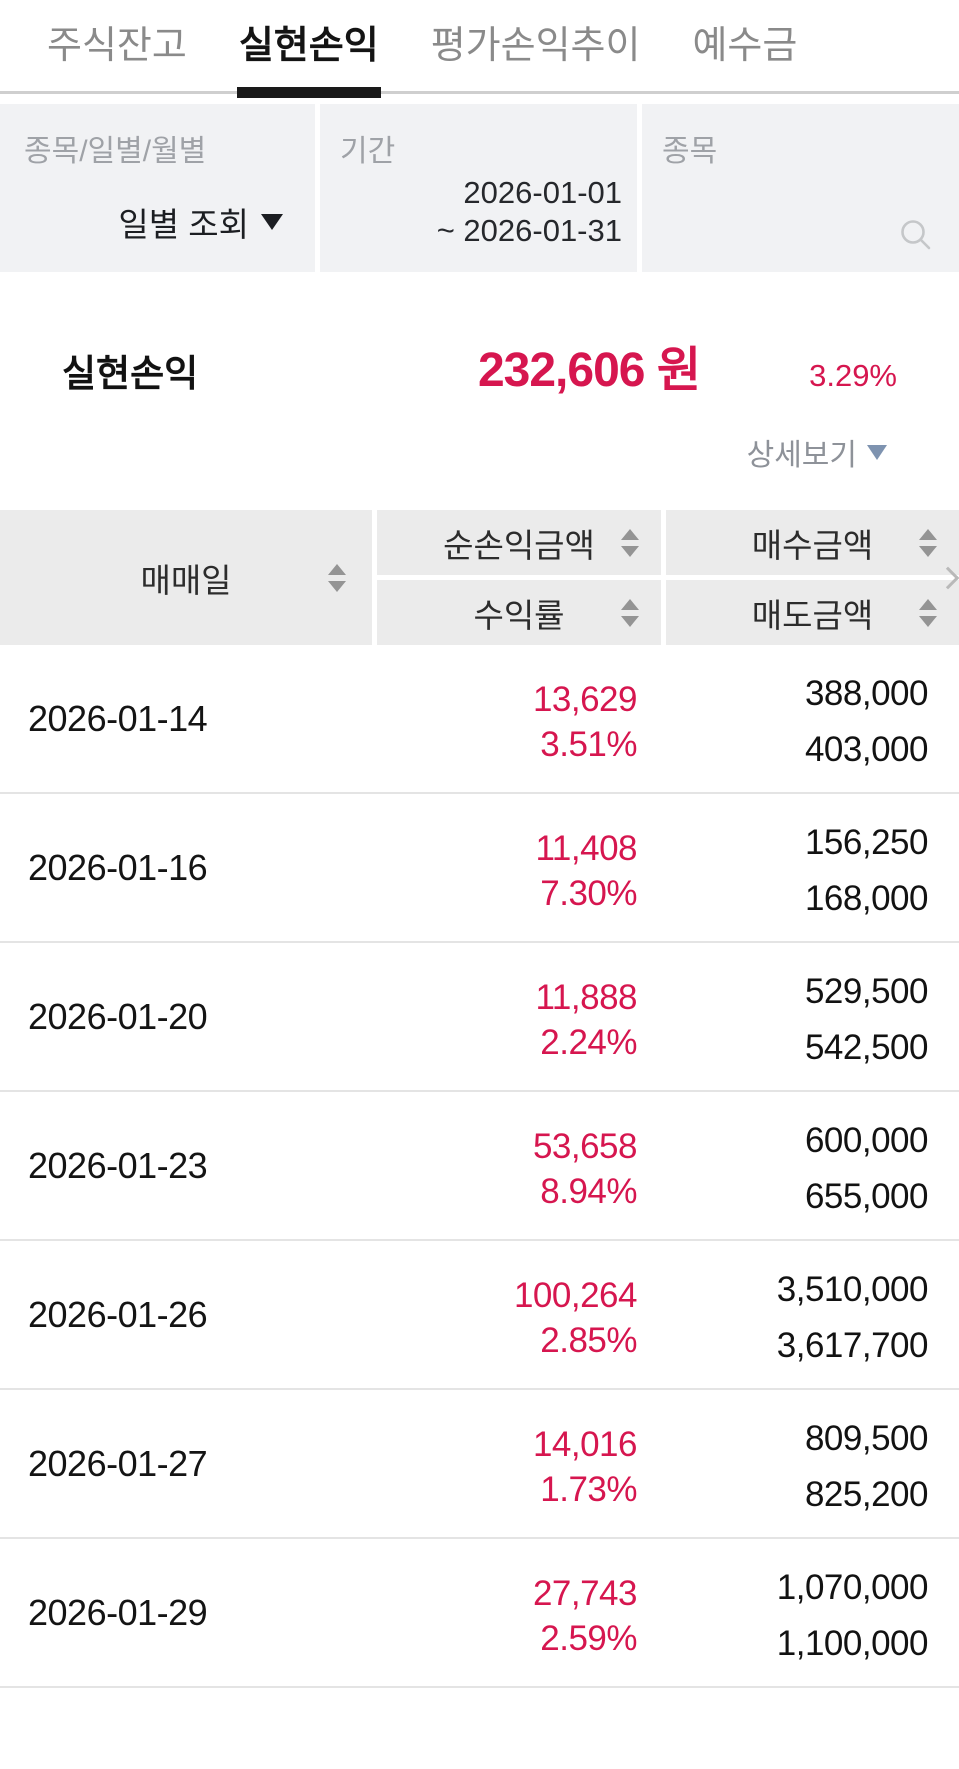 This screenshot has height=1769, width=959. What do you see at coordinates (505, 1166) in the screenshot?
I see `cell-pnl-rate: 53,658 8.94%` at bounding box center [505, 1166].